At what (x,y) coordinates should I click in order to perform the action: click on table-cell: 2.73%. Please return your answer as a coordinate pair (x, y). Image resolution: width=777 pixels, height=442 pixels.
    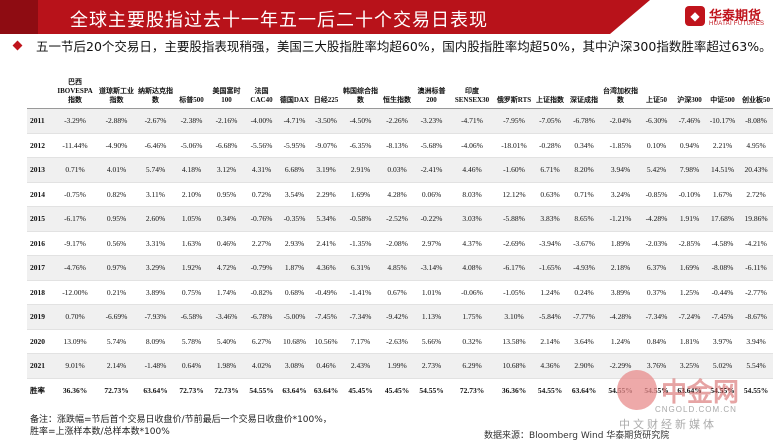
    Looking at the image, I should click on (431, 366).